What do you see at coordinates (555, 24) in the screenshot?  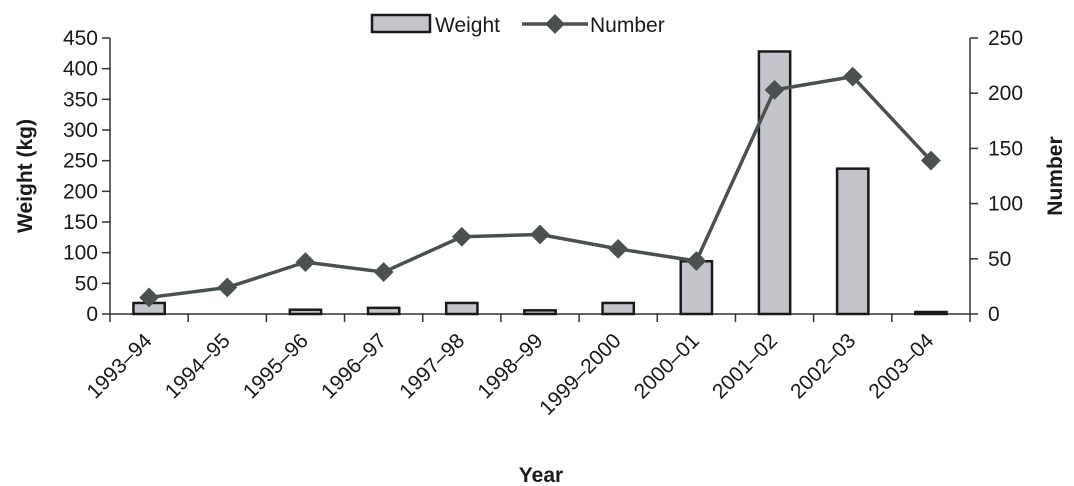 I see `legend-number-marker` at bounding box center [555, 24].